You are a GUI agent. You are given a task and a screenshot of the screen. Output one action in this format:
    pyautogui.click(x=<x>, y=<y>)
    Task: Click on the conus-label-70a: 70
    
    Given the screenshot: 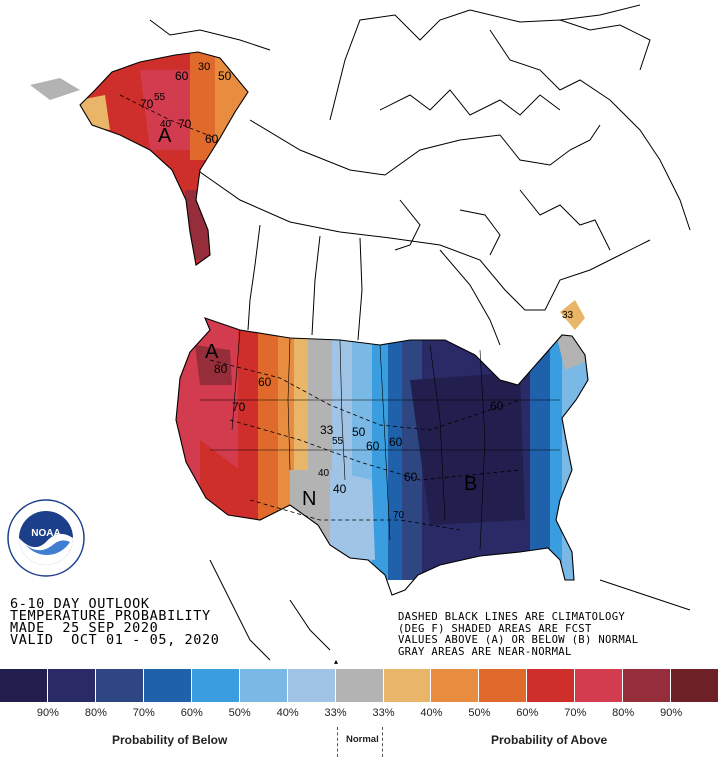 What is the action you would take?
    pyautogui.click(x=239, y=407)
    